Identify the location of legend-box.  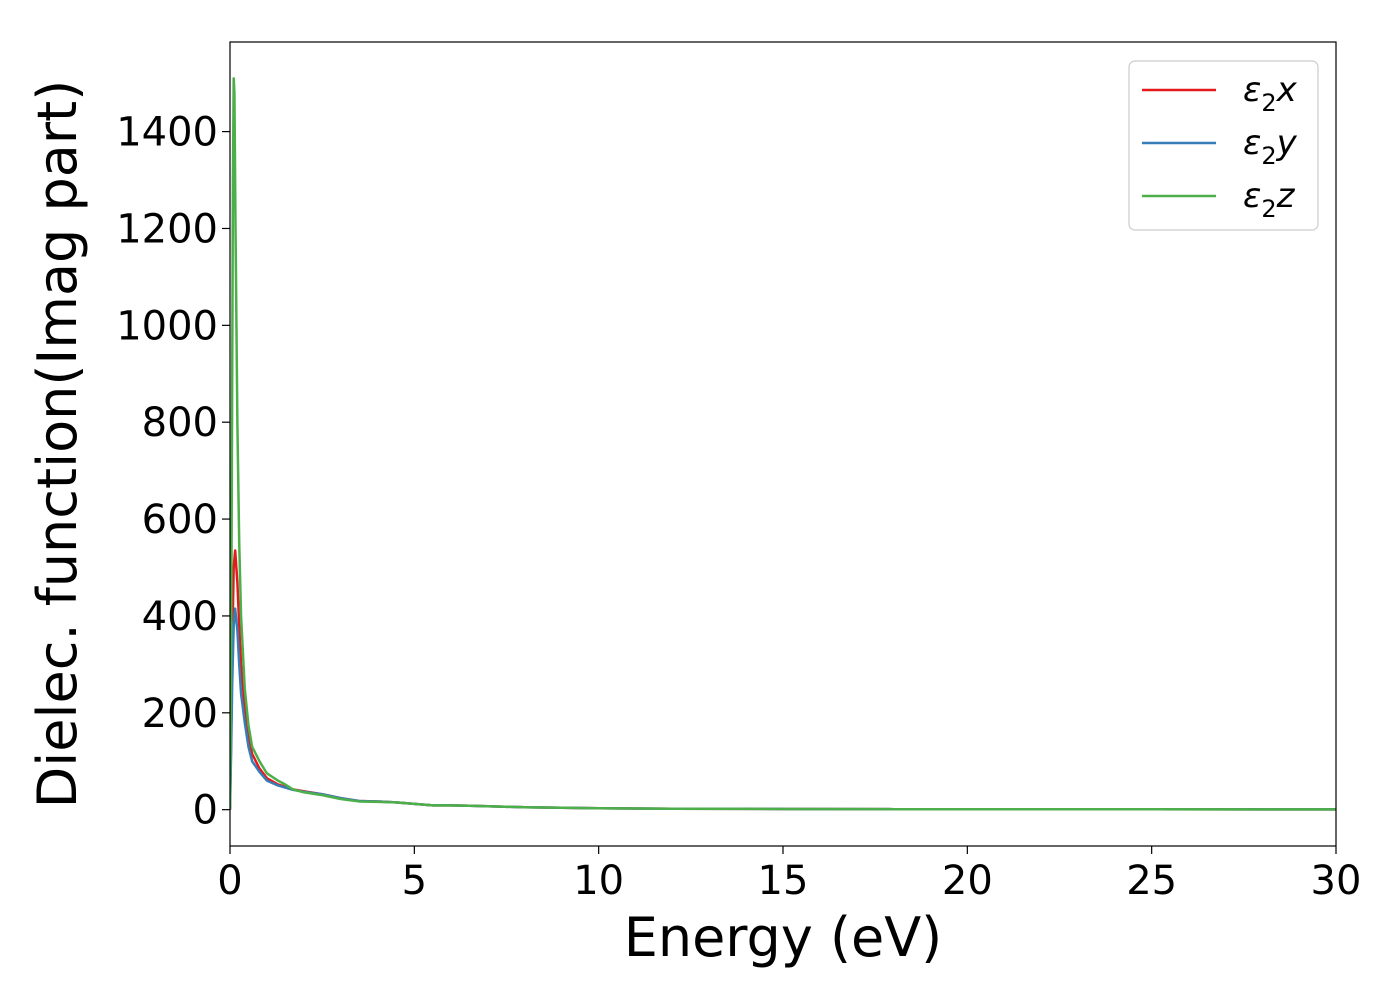
(1223, 145).